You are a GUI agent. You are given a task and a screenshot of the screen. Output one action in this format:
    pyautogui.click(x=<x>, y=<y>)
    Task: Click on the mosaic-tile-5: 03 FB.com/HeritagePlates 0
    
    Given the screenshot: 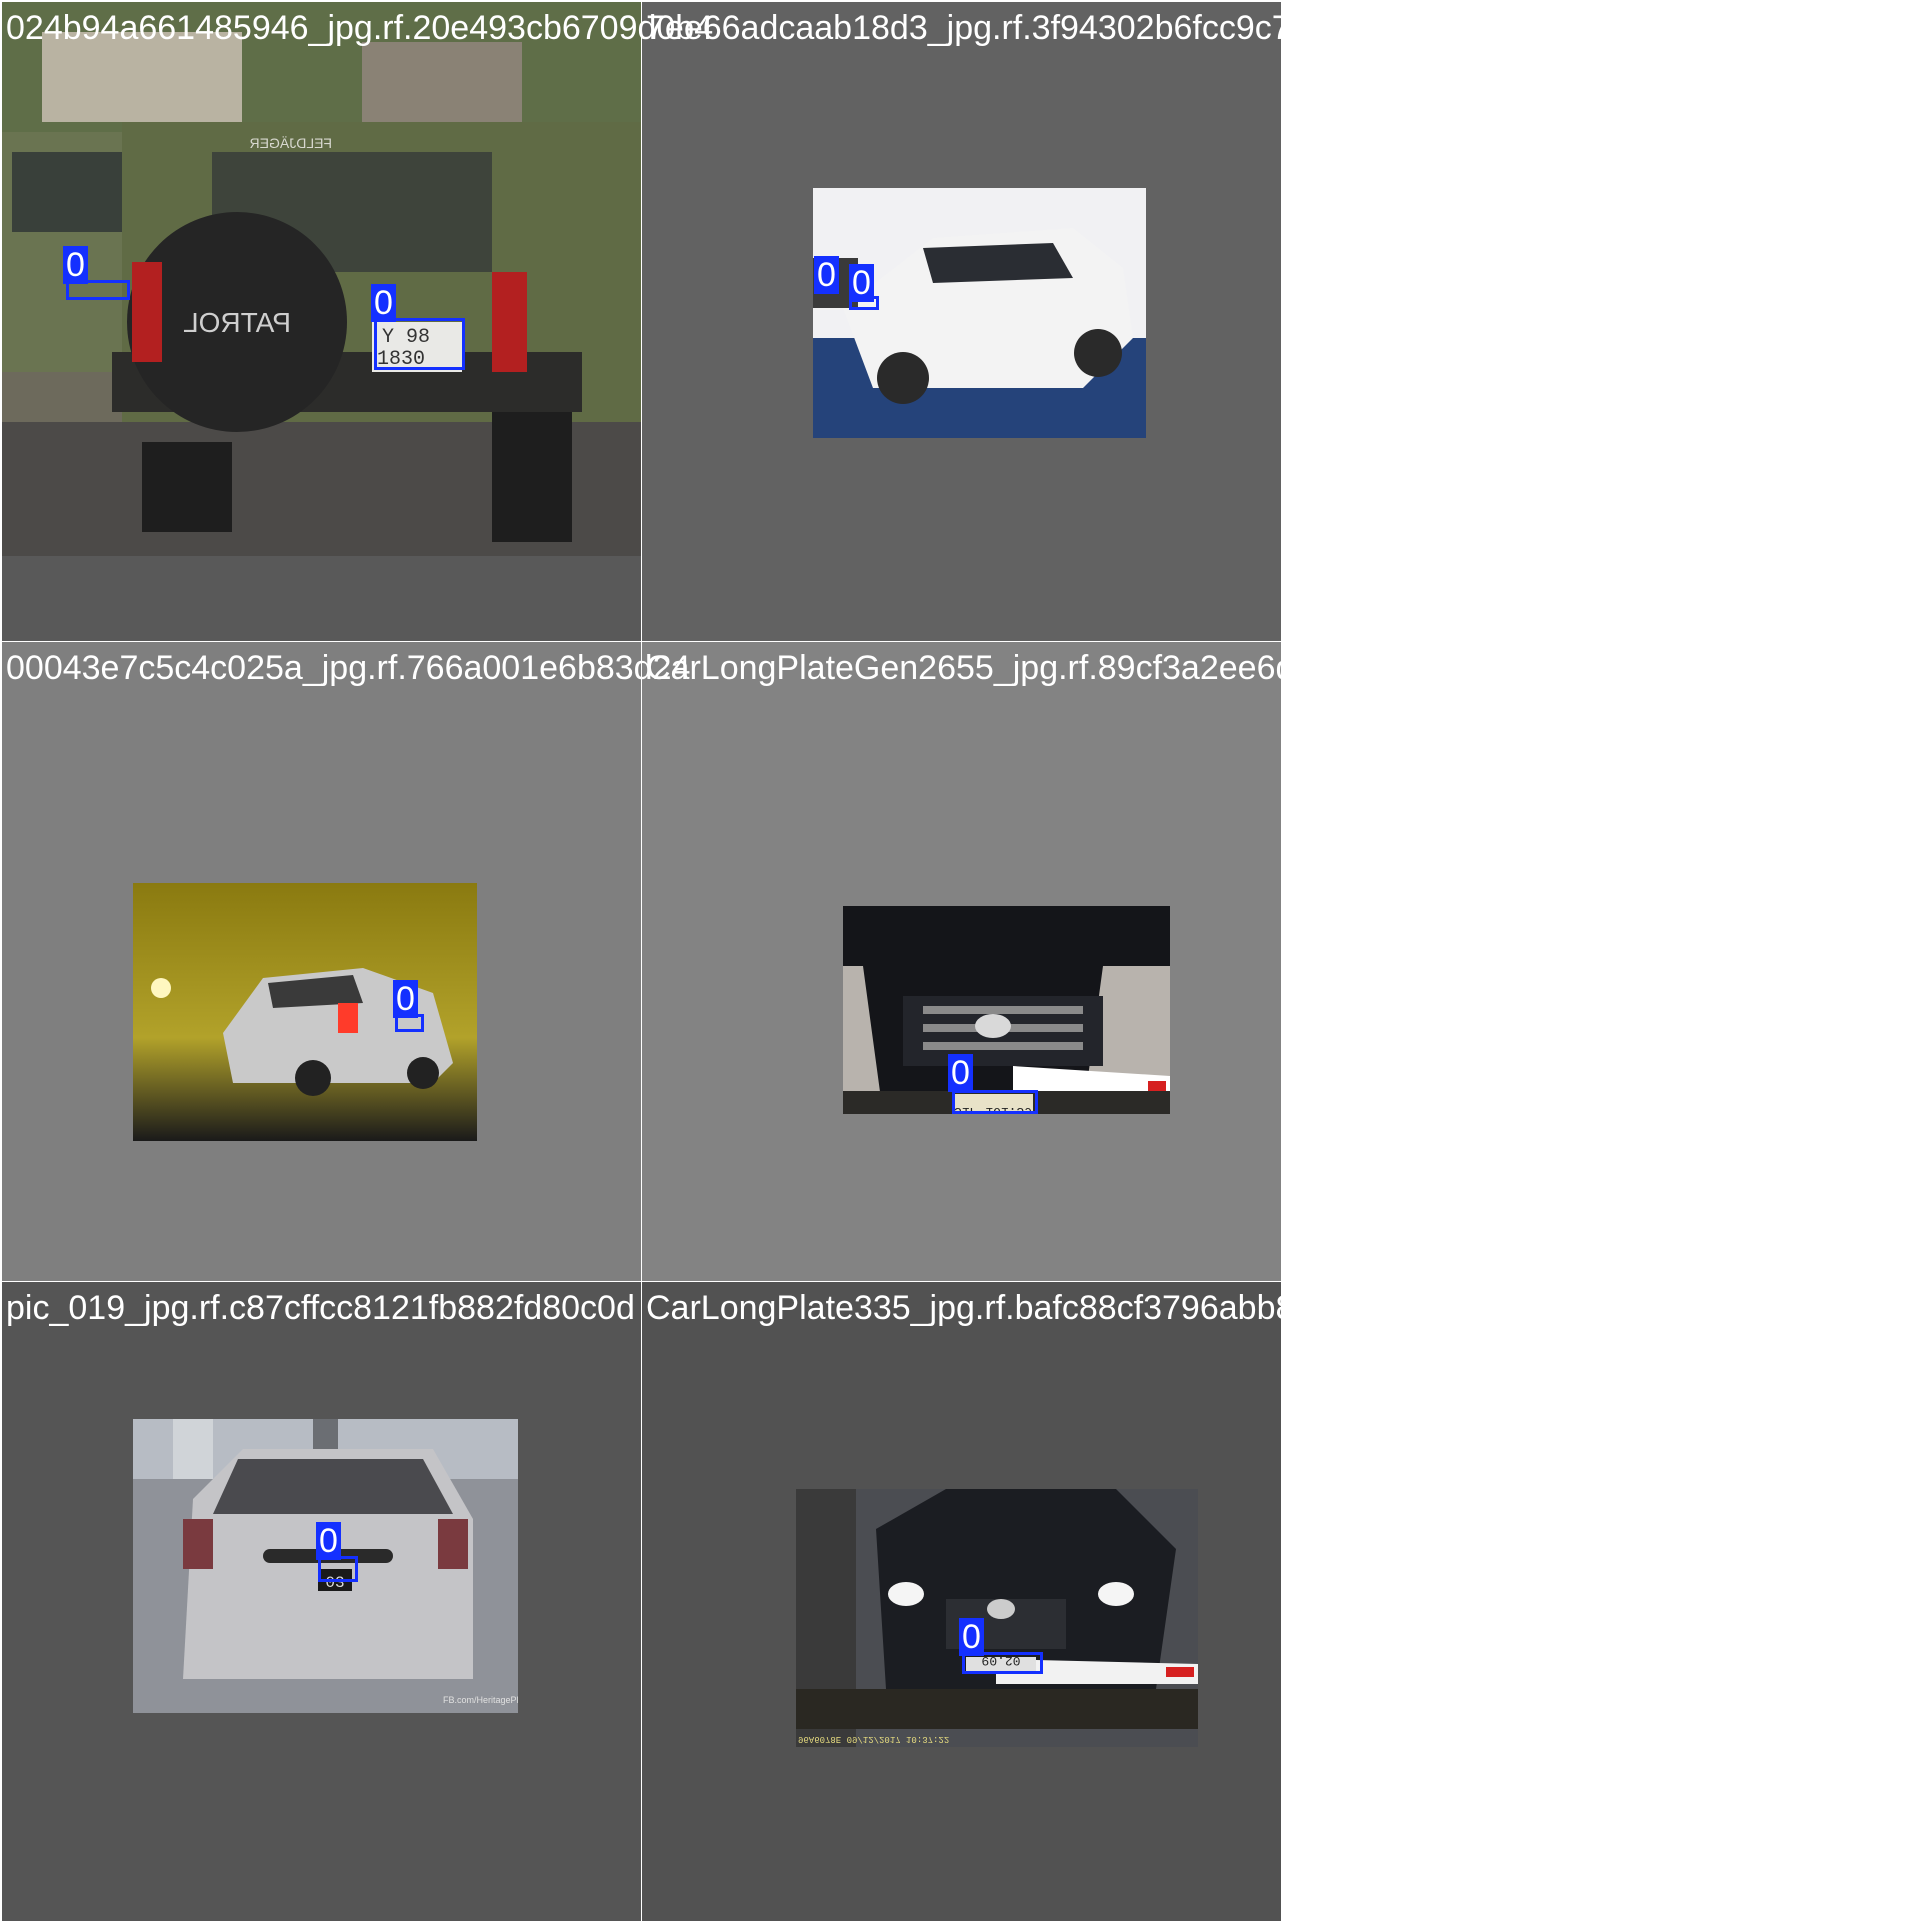 What is the action you would take?
    pyautogui.click(x=321, y=1601)
    